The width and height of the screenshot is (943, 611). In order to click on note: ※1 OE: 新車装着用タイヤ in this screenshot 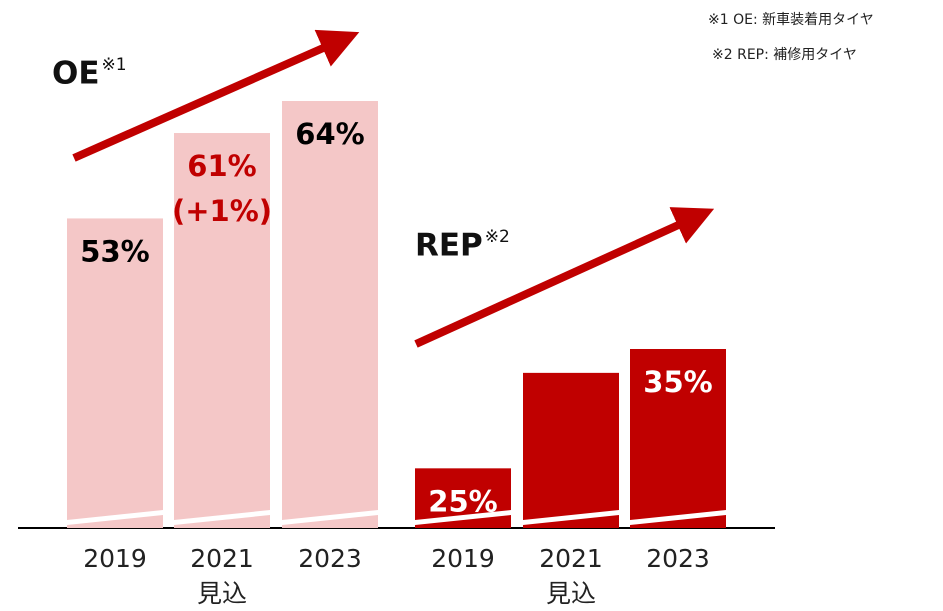, I will do `click(791, 19)`.